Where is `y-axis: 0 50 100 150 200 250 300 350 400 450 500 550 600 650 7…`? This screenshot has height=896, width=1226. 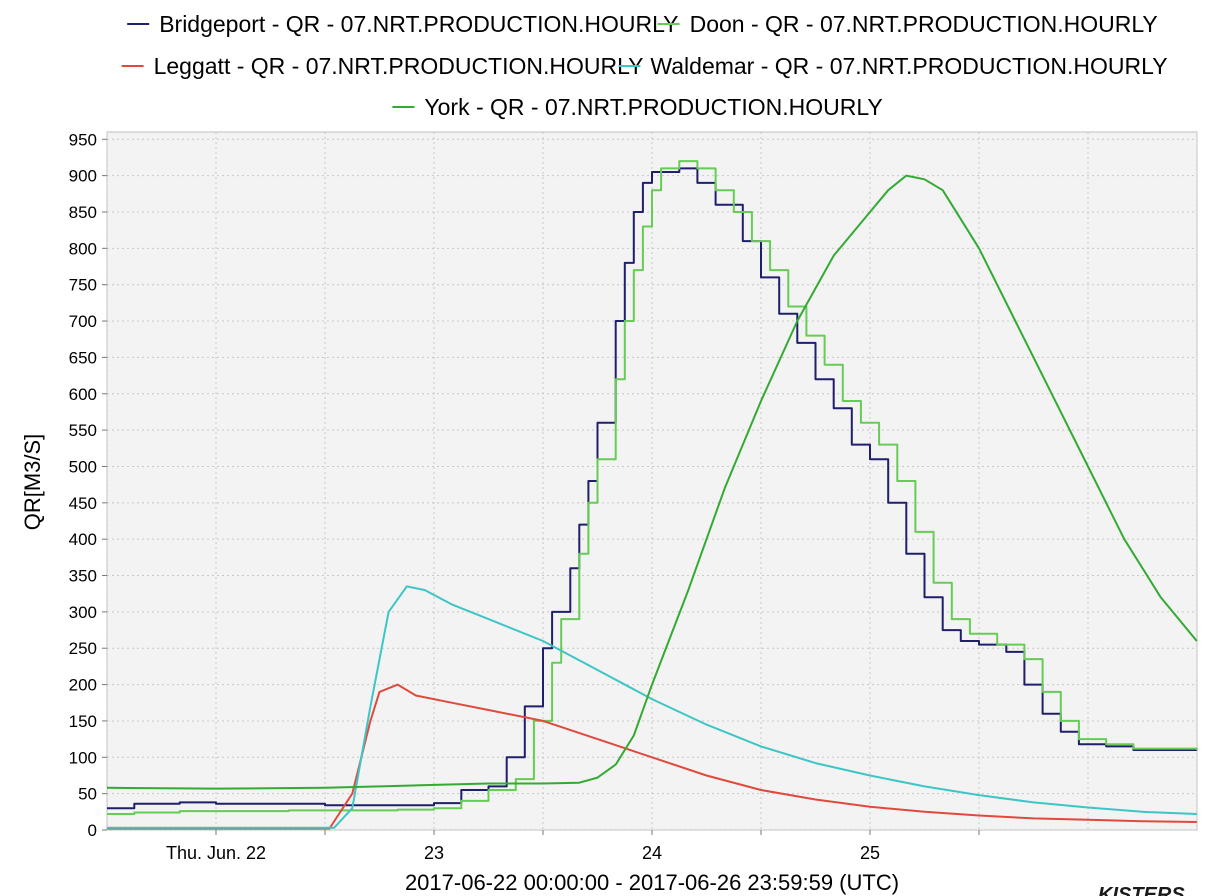
y-axis: 0 50 100 150 200 250 300 350 400 450 500 550 600 650 7… is located at coordinates (88, 485).